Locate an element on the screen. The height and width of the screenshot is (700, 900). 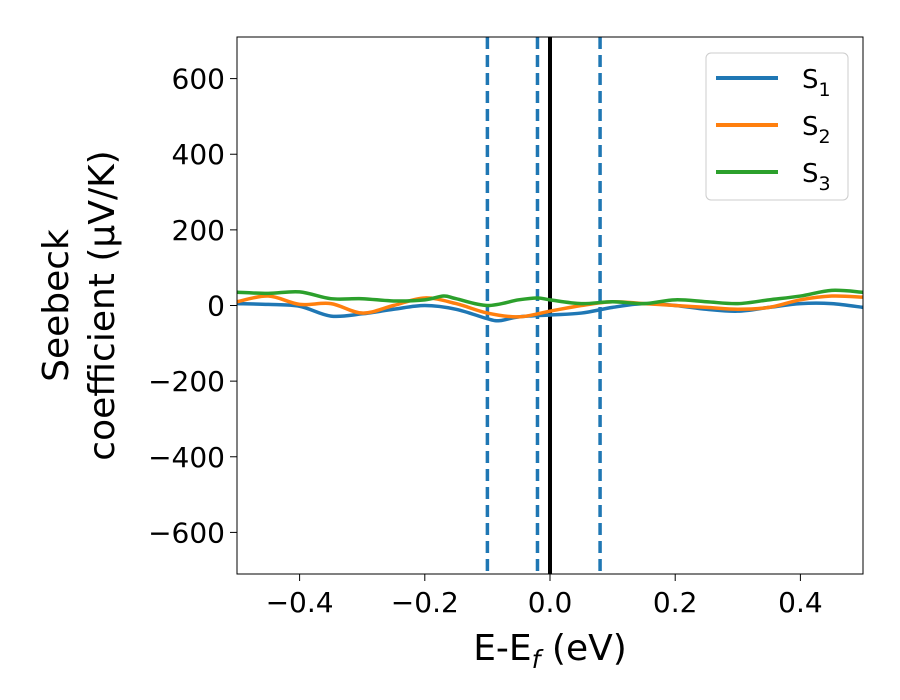
y-tick-label: −200 is located at coordinates (186, 381).